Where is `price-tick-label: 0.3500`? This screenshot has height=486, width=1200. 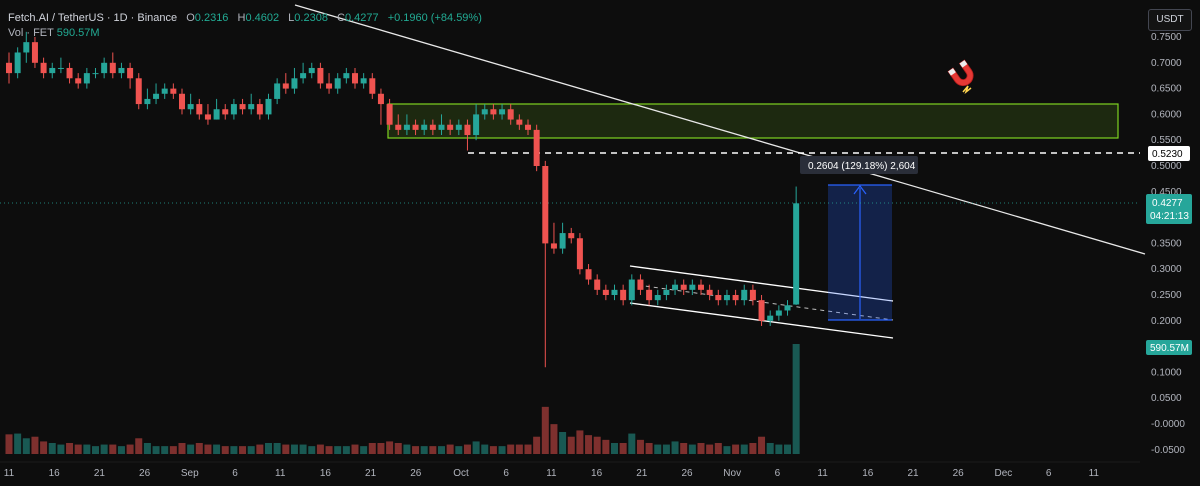
price-tick-label: 0.3500 is located at coordinates (1166, 243).